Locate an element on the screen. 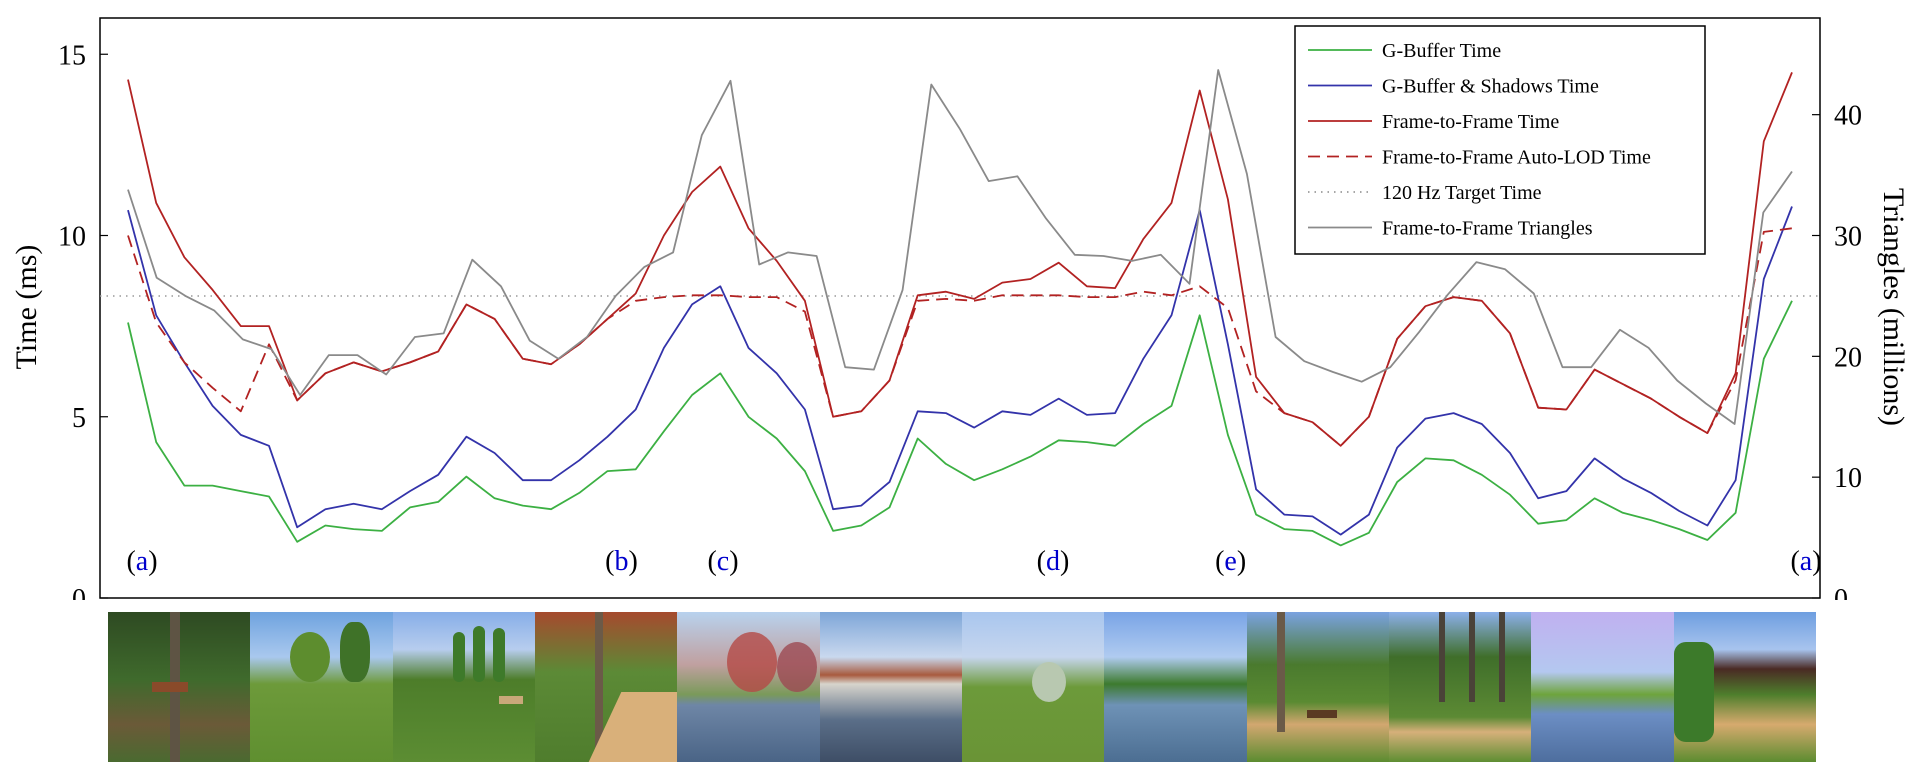  left-axis-ticks: 0 5 10 15 is located at coordinates (83, 320).